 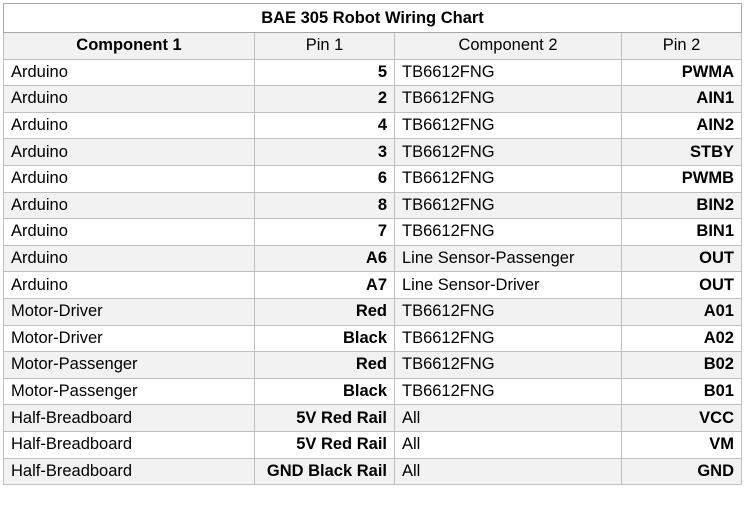 What do you see at coordinates (324, 46) in the screenshot?
I see `header-pin-1: Pin 1` at bounding box center [324, 46].